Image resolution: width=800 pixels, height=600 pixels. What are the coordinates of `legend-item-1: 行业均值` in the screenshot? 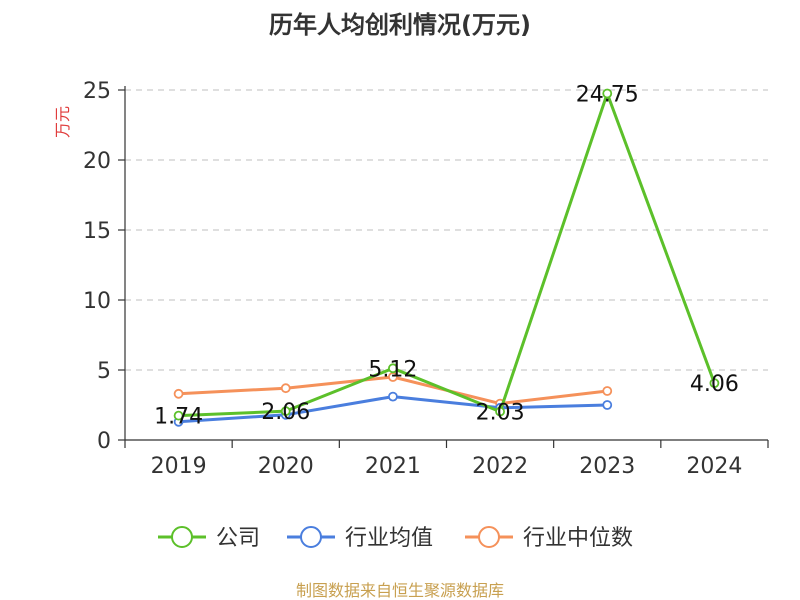 It's located at (360, 538).